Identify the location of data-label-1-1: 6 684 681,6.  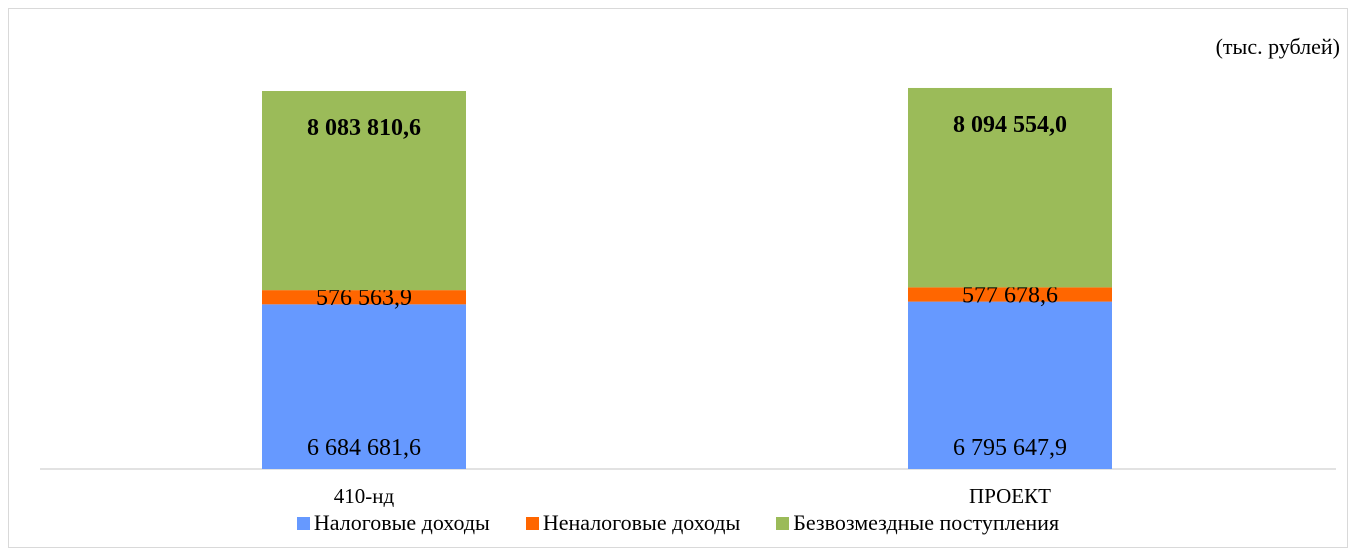
(364, 448).